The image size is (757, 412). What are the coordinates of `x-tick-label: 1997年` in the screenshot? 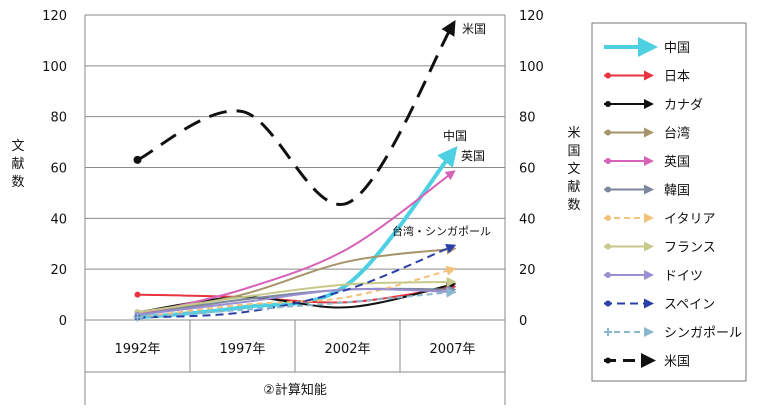 It's located at (242, 349).